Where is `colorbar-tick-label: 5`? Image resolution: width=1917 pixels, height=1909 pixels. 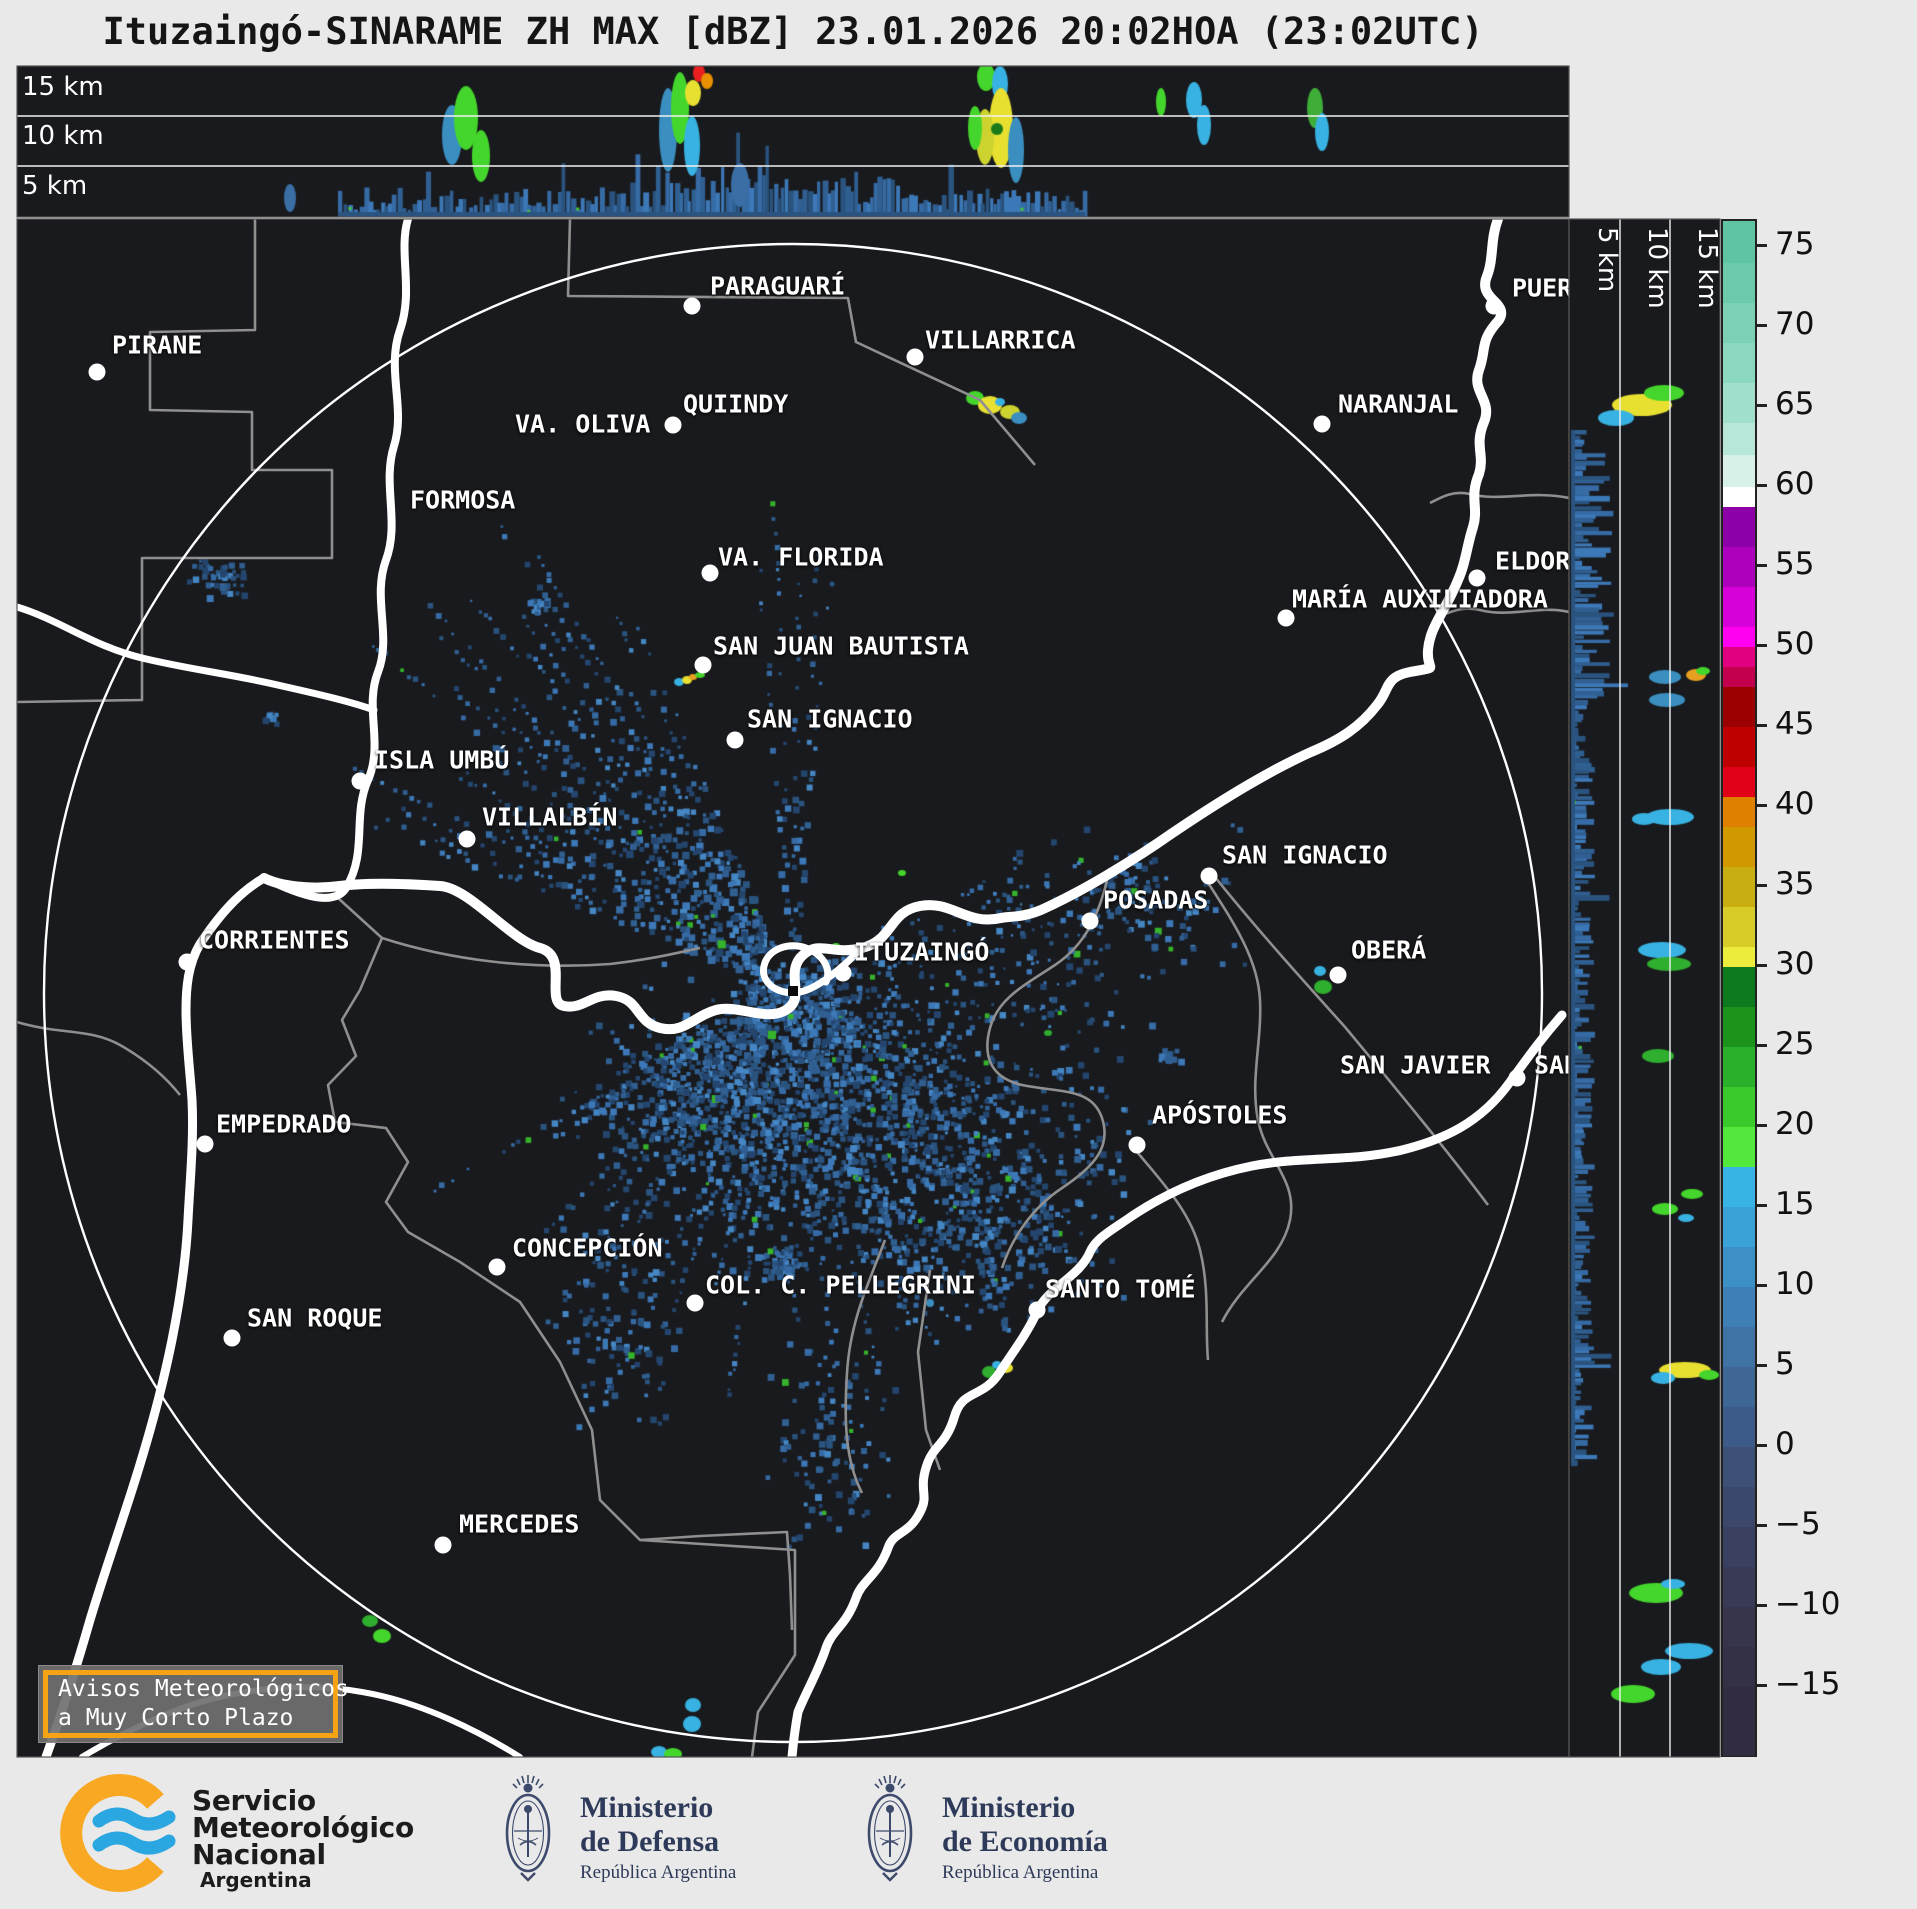
colorbar-tick-label: 5 is located at coordinates (1785, 1364).